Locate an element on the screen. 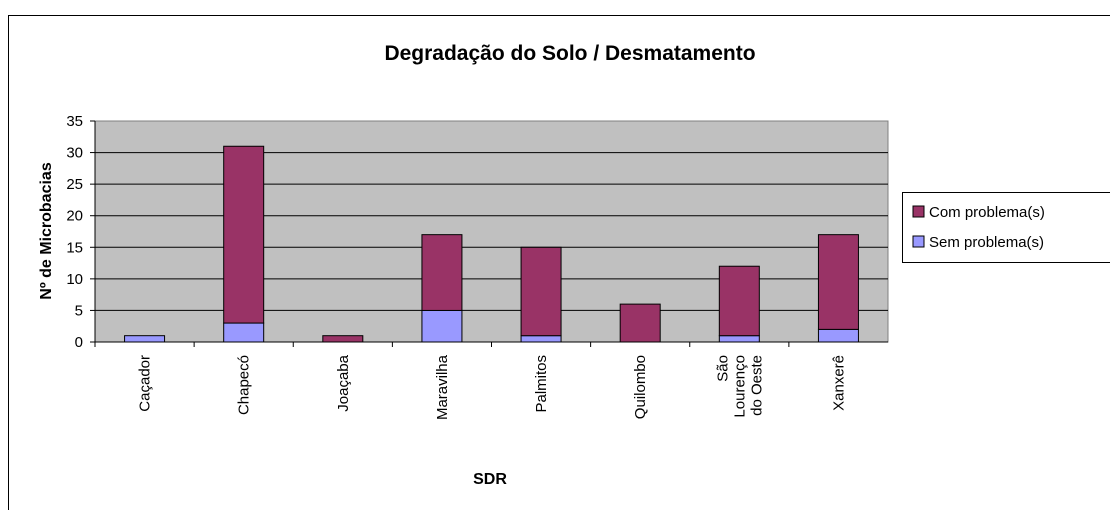  y-tick-label: 15 is located at coordinates (74, 247).